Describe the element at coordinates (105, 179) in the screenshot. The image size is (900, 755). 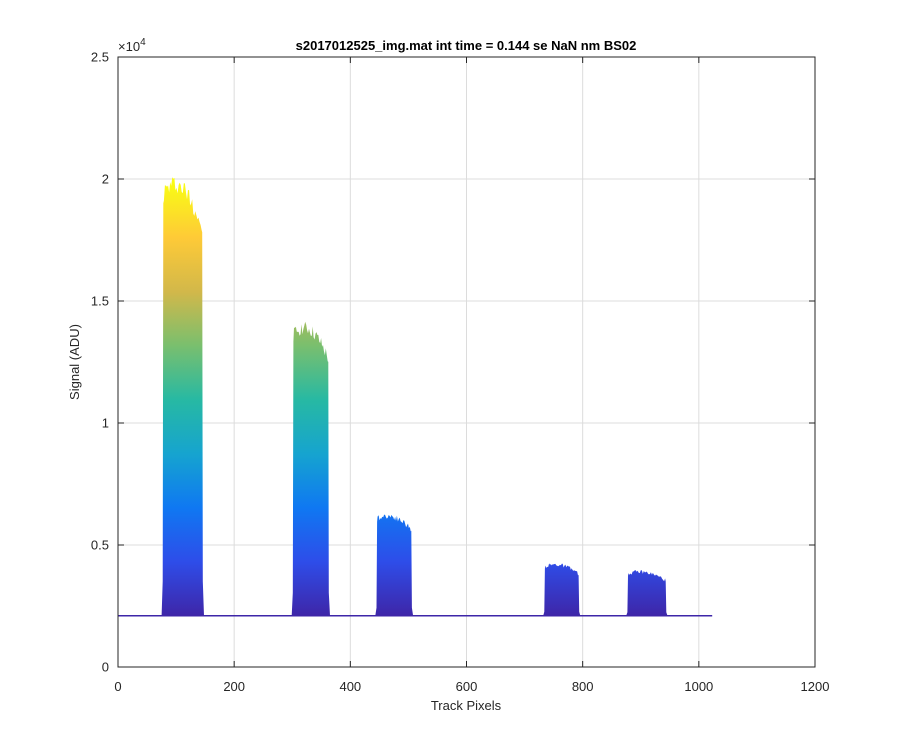
I see `y-tick-label: 2` at that location.